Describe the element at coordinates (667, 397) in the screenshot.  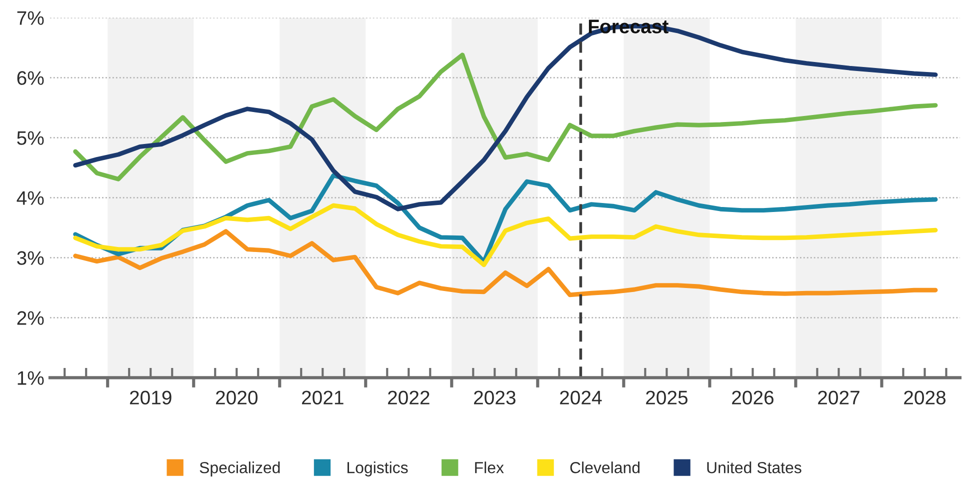
I see `x-tick-label: 2025` at that location.